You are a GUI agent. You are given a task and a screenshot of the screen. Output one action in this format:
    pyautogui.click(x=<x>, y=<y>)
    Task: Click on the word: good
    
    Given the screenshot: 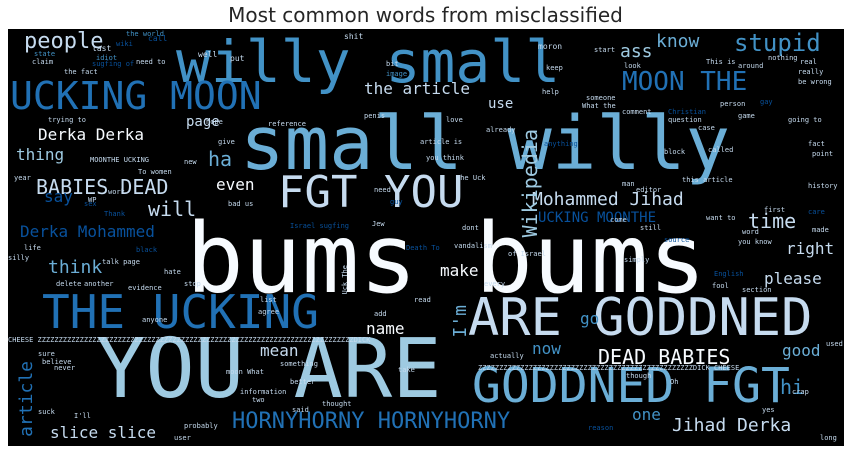 What is the action you would take?
    pyautogui.click(x=801, y=350)
    